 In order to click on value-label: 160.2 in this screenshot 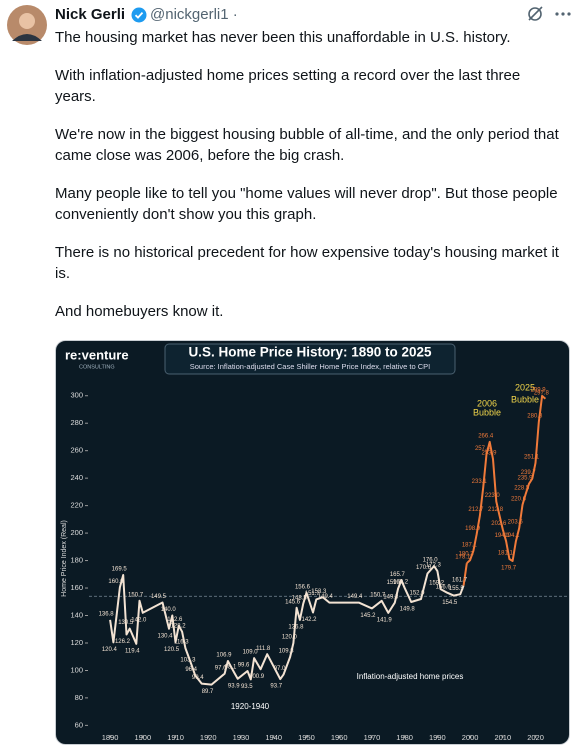, I will do `click(401, 582)`.